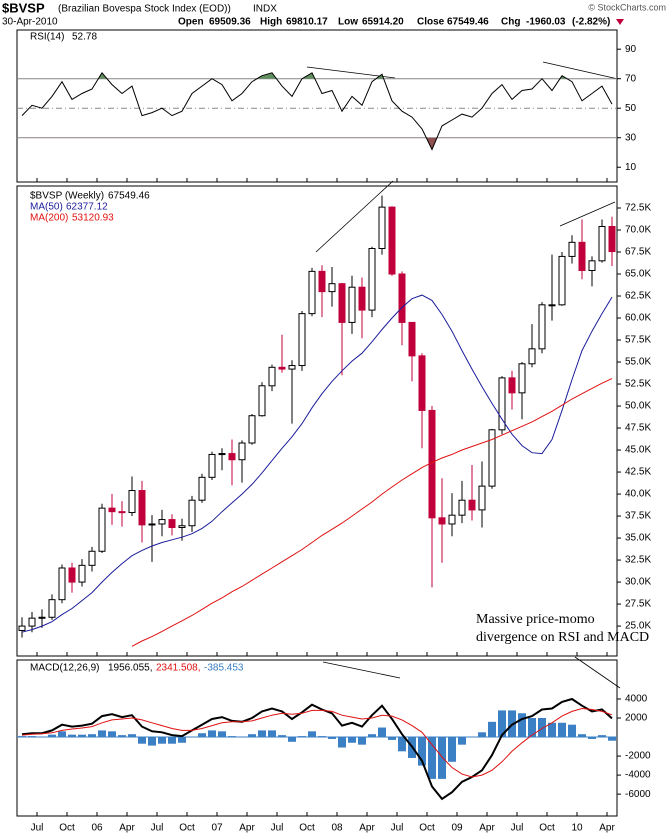 This screenshot has width=670, height=838. What do you see at coordinates (638, 472) in the screenshot?
I see `y-tick-label: 42.5K` at bounding box center [638, 472].